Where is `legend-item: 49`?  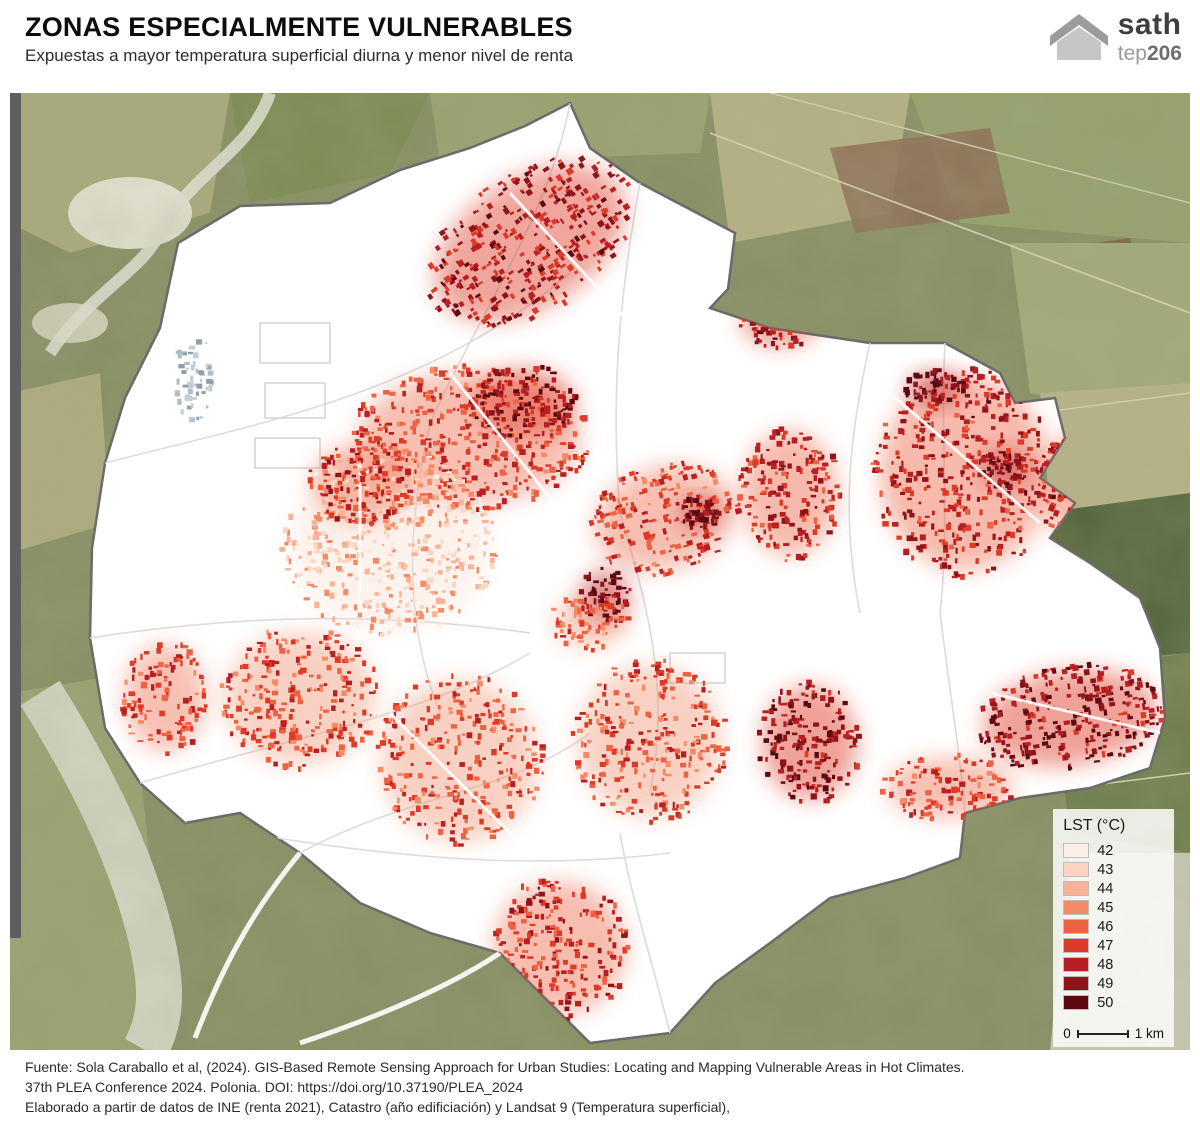 legend-item: 49 is located at coordinates (1113, 983).